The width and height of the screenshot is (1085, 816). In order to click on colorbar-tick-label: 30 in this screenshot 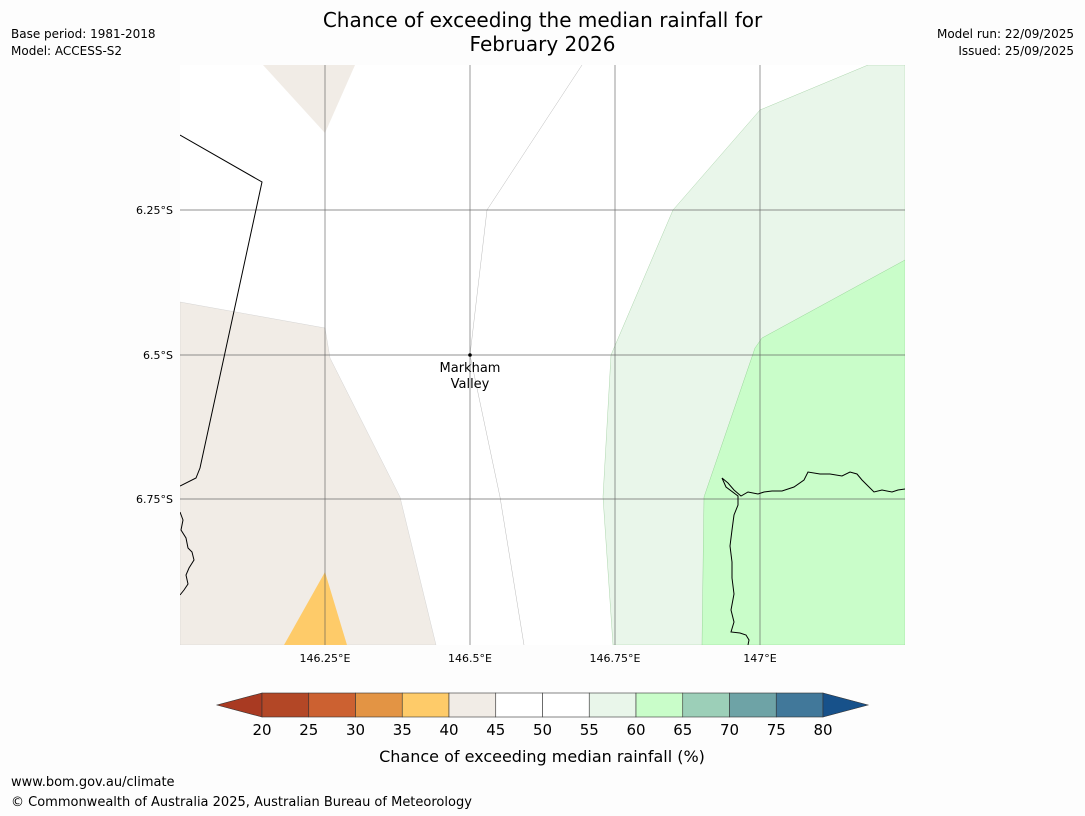, I will do `click(355, 730)`.